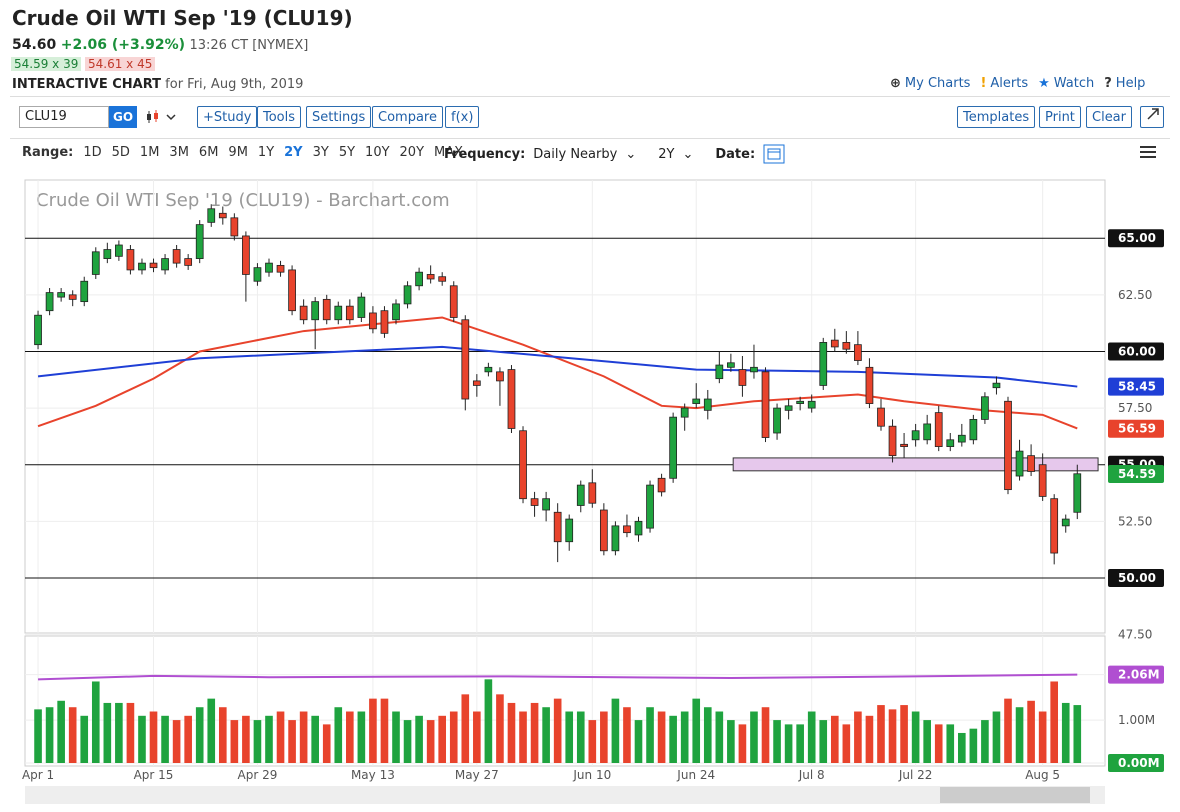  I want to click on chart-date: for Fri, Aug 9th, 2019, so click(234, 84).